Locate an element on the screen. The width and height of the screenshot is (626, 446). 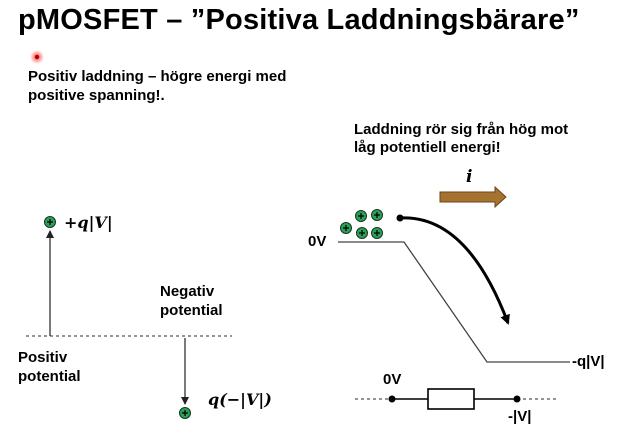
positive-label-line-2: potential is located at coordinates (49, 376).